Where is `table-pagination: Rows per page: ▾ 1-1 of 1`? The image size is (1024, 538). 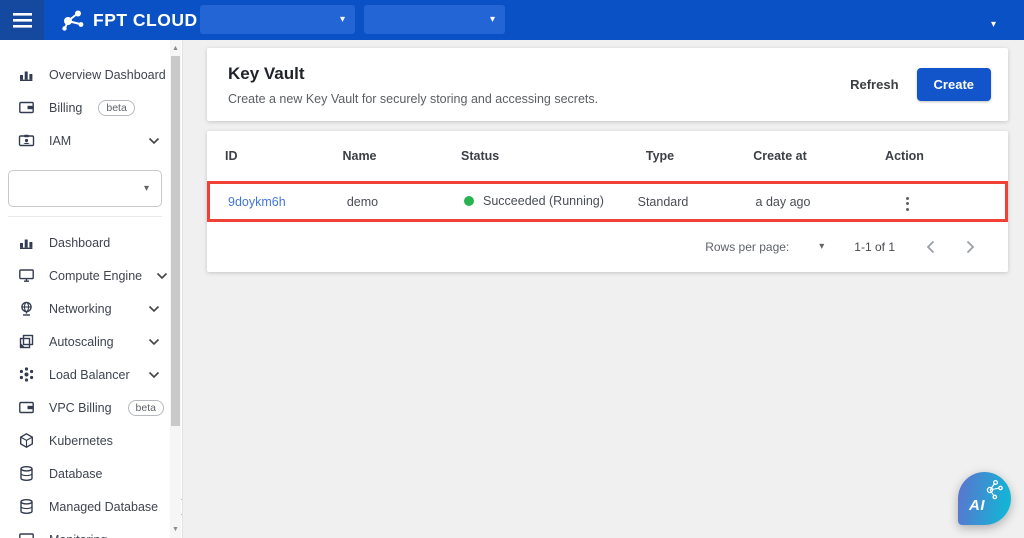 table-pagination: Rows per page: ▾ 1-1 of 1 is located at coordinates (607, 247).